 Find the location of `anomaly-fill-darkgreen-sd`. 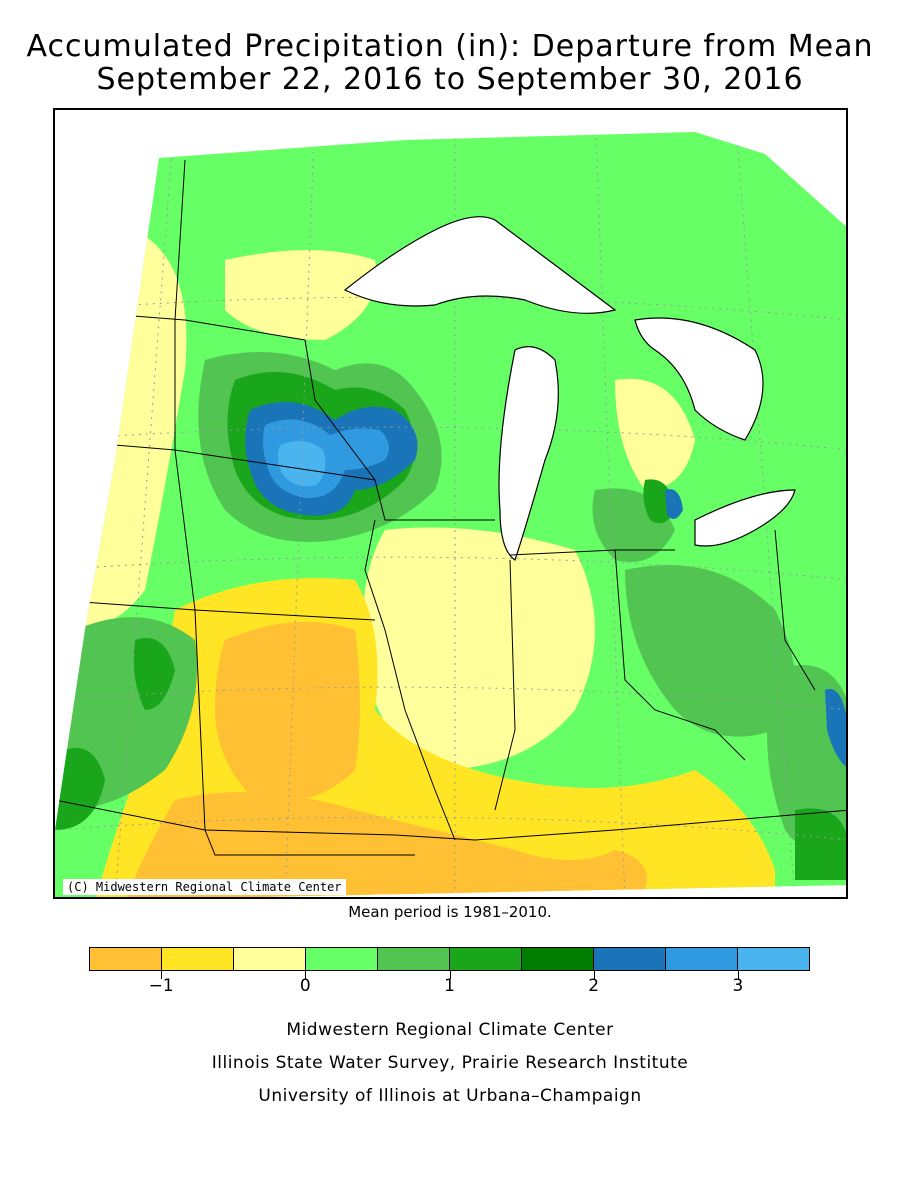

anomaly-fill-darkgreen-sd is located at coordinates (154, 674).